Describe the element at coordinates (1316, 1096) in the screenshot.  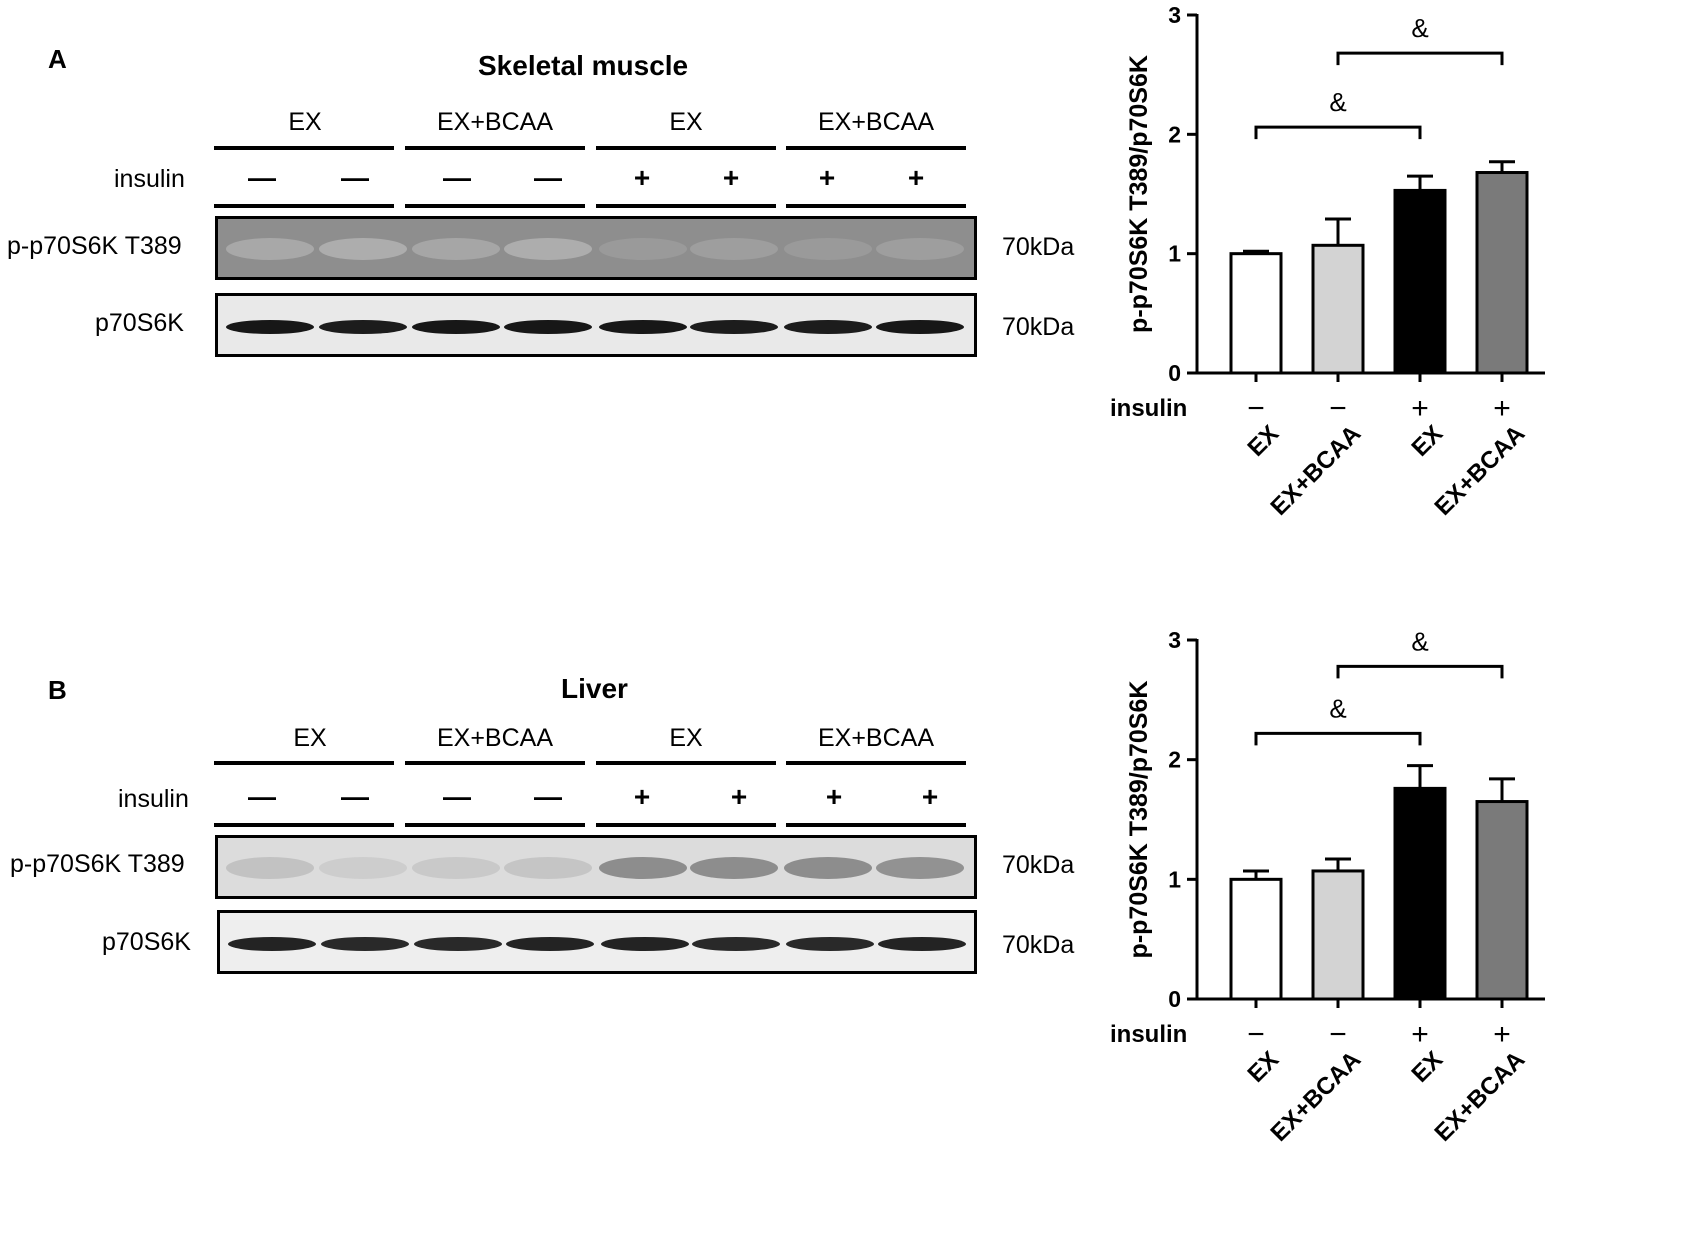
I see `category-label: EX+BCAA` at that location.